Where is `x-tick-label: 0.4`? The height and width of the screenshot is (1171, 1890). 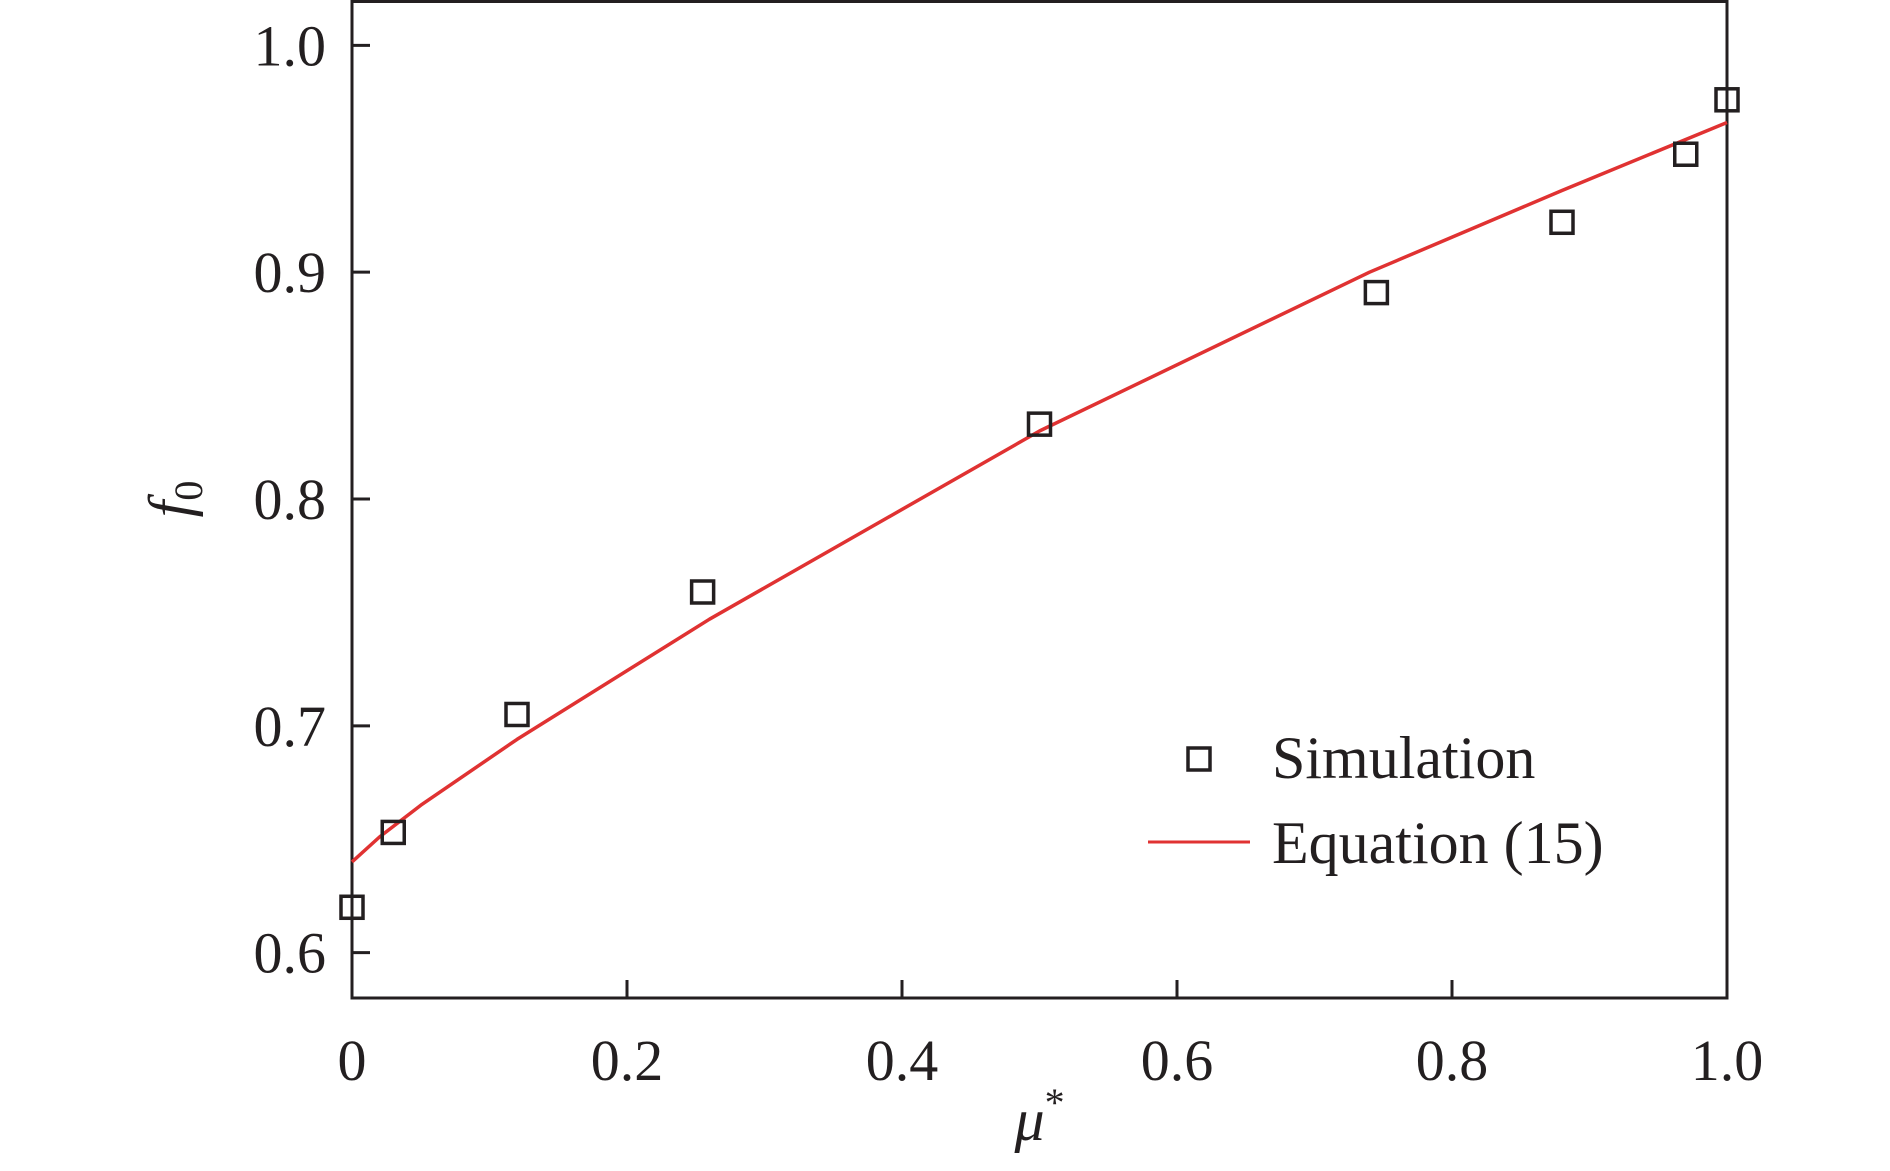
x-tick-label: 0.4 is located at coordinates (902, 1060).